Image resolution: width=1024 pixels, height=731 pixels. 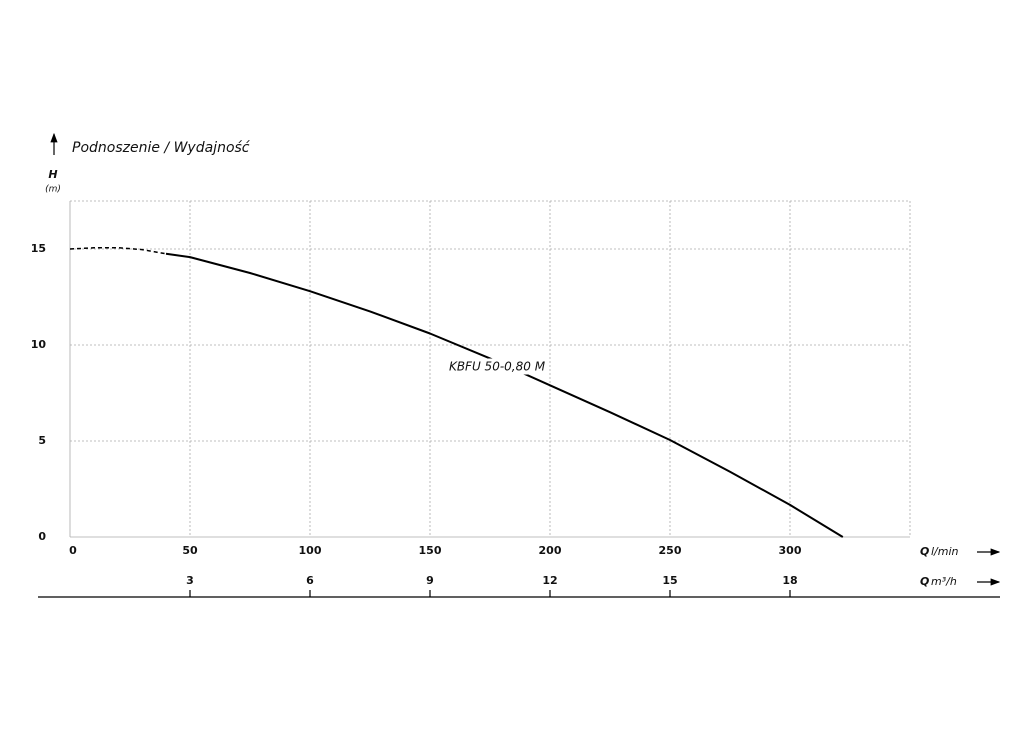 I want to click on x-tick-label: 50, so click(x=190, y=550).